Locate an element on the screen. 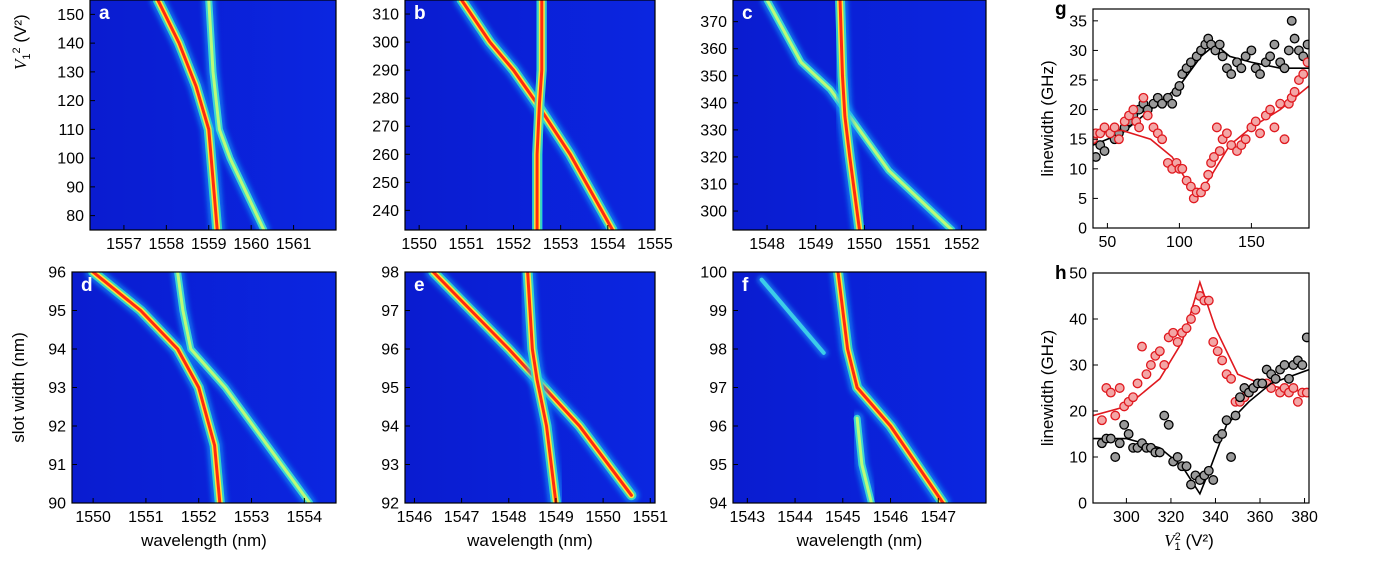  y-tick-label: 99 is located at coordinates (718, 311).